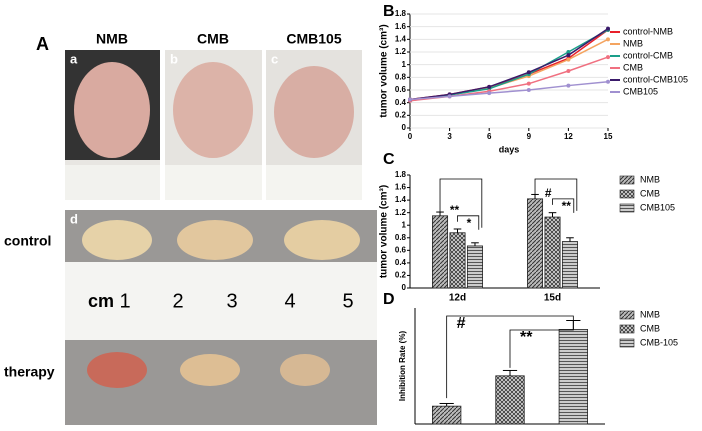 The height and width of the screenshot is (431, 702). I want to click on panel-label: C, so click(389, 159).